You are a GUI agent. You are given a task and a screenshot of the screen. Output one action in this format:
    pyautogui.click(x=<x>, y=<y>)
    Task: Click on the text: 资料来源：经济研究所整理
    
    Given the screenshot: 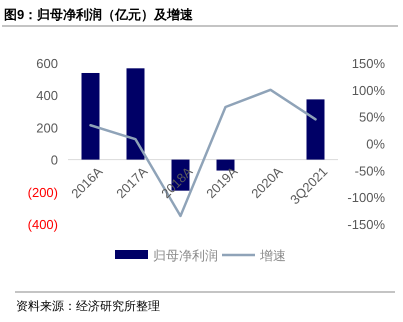 What is the action you would take?
    pyautogui.click(x=88, y=306)
    